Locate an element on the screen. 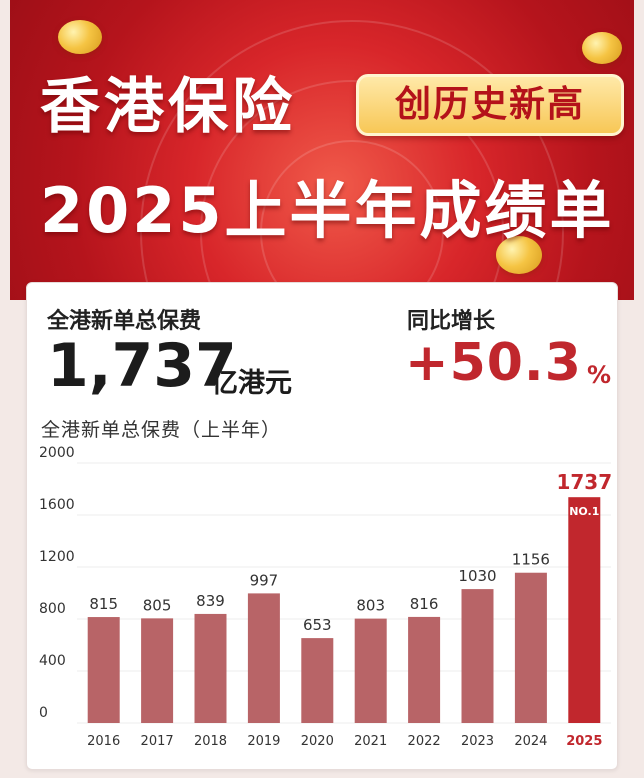 The width and height of the screenshot is (644, 778). data-label: 815 is located at coordinates (103, 604).